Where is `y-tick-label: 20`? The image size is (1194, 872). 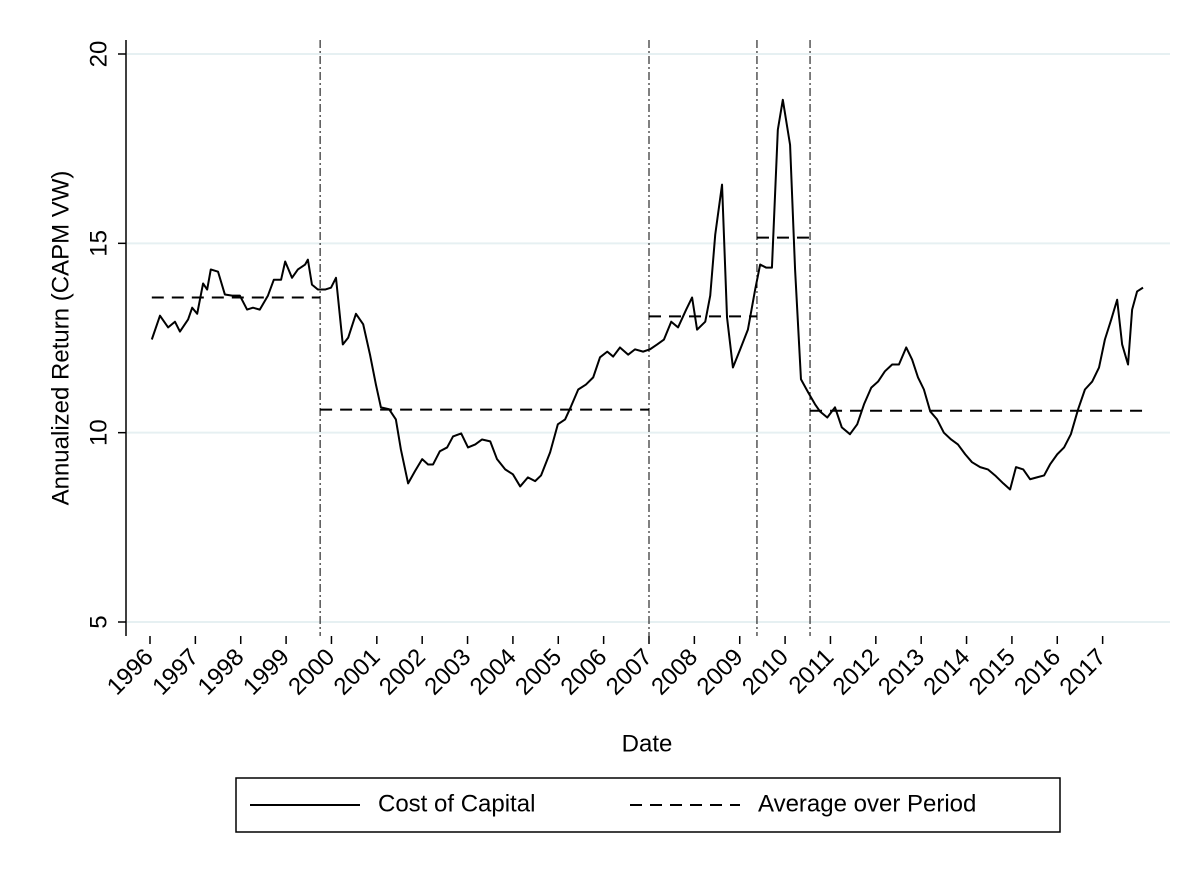
y-tick-label: 20 is located at coordinates (98, 54).